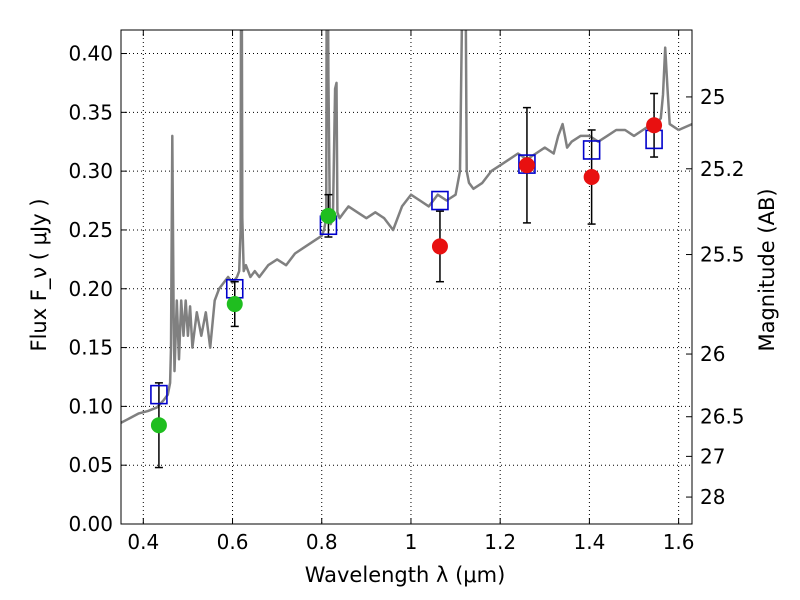  I want to click on x-tick-label: 1.4, so click(589, 542).